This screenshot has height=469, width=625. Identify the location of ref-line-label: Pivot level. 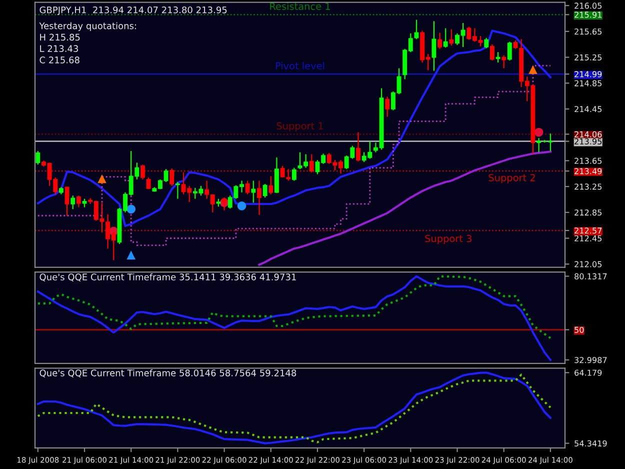
(300, 66).